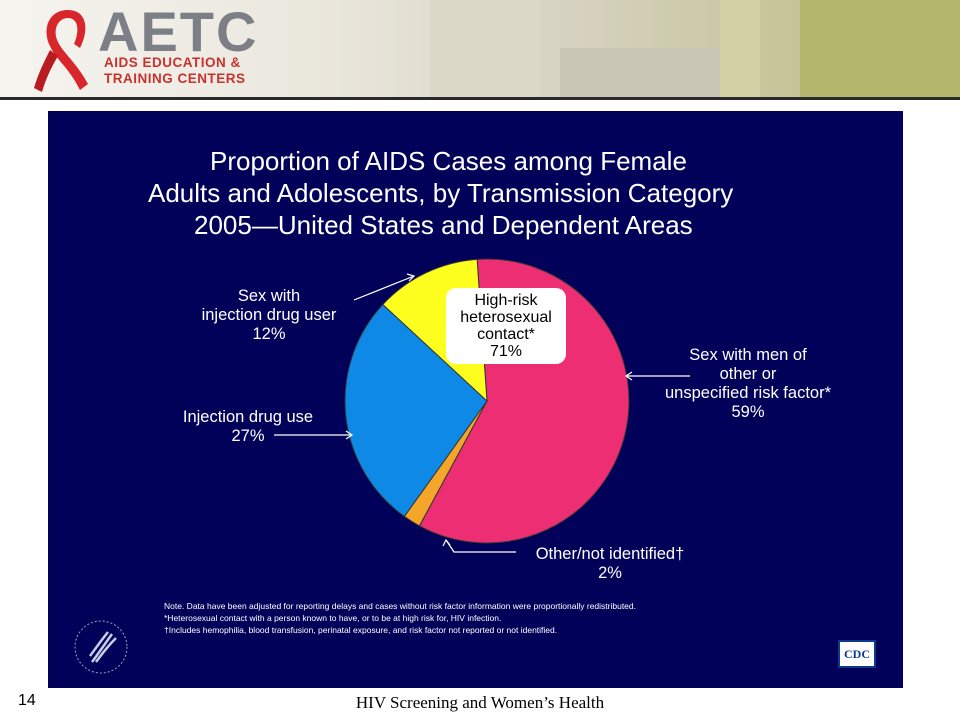  I want to click on slice-label-other: Other/not identified† 2%, so click(610, 564).